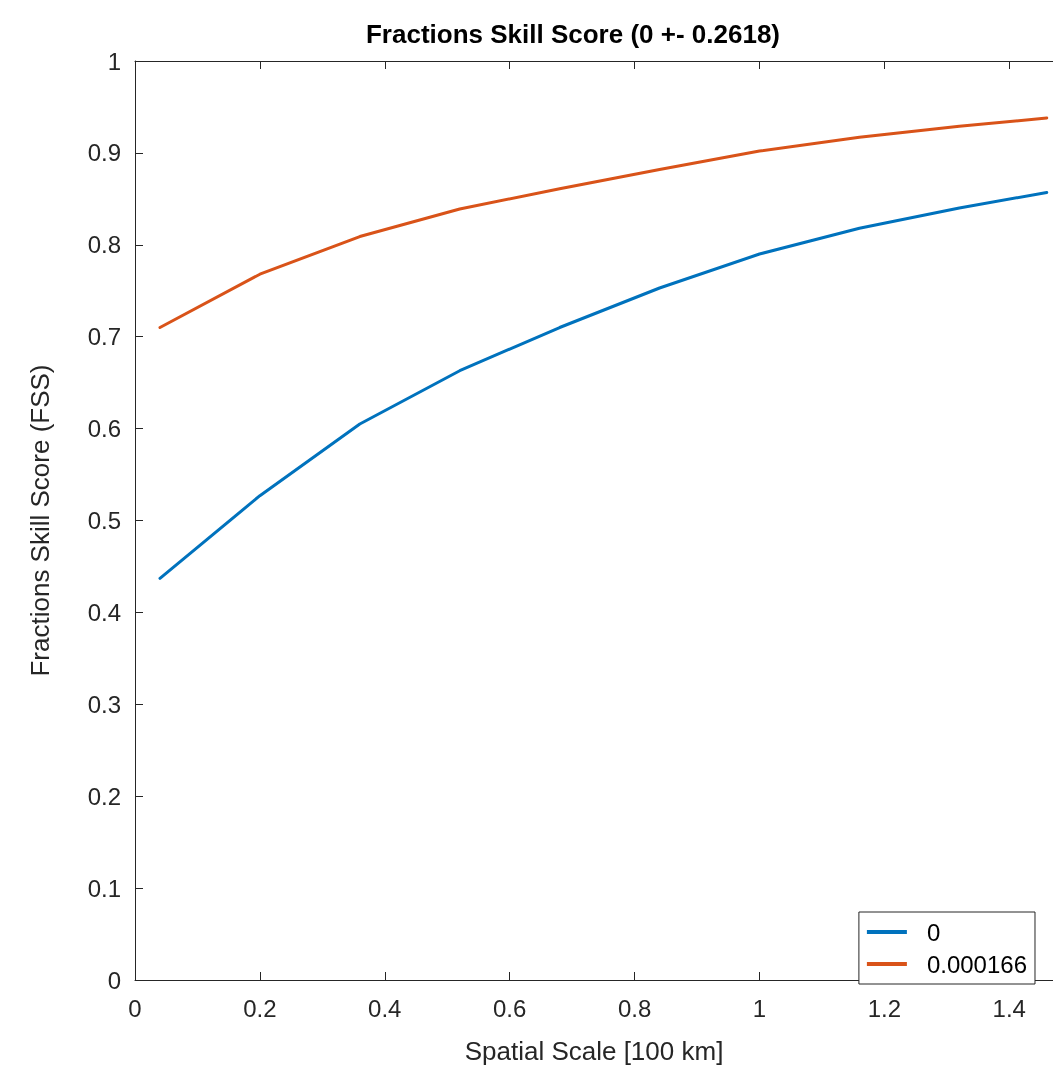  I want to click on x-tick-label: 0.8, so click(634, 1008).